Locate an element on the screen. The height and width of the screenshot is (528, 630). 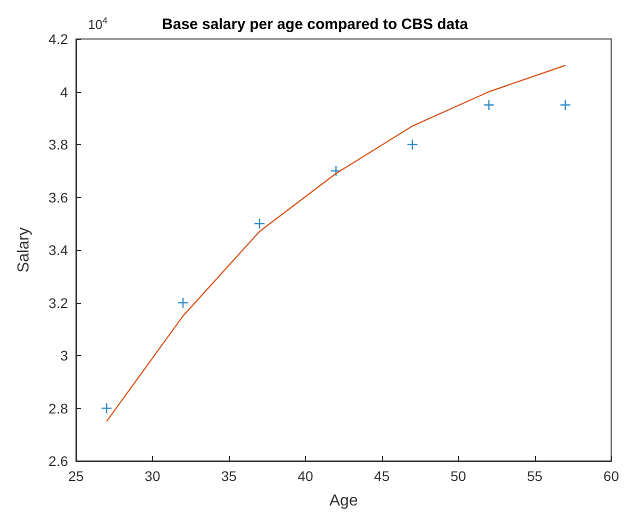
y-tick-label: 3.2 is located at coordinates (58, 302).